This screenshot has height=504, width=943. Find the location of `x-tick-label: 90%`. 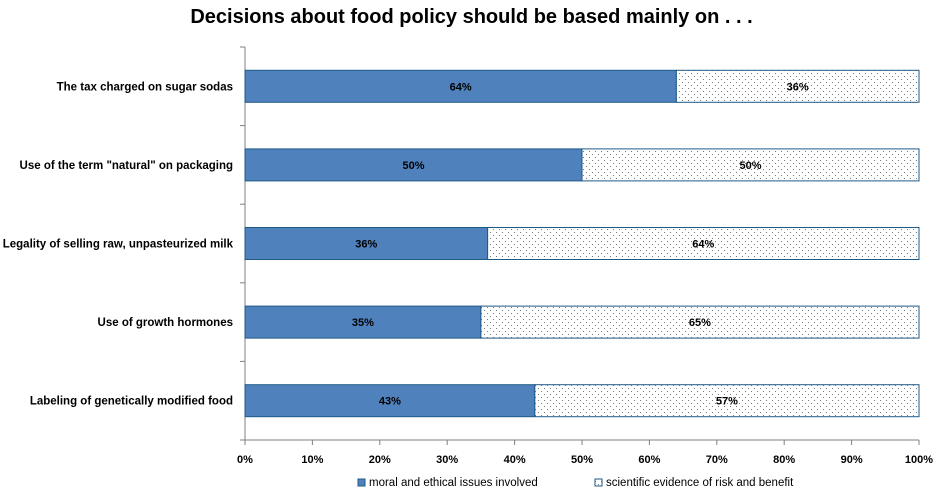

x-tick-label: 90% is located at coordinates (852, 460).